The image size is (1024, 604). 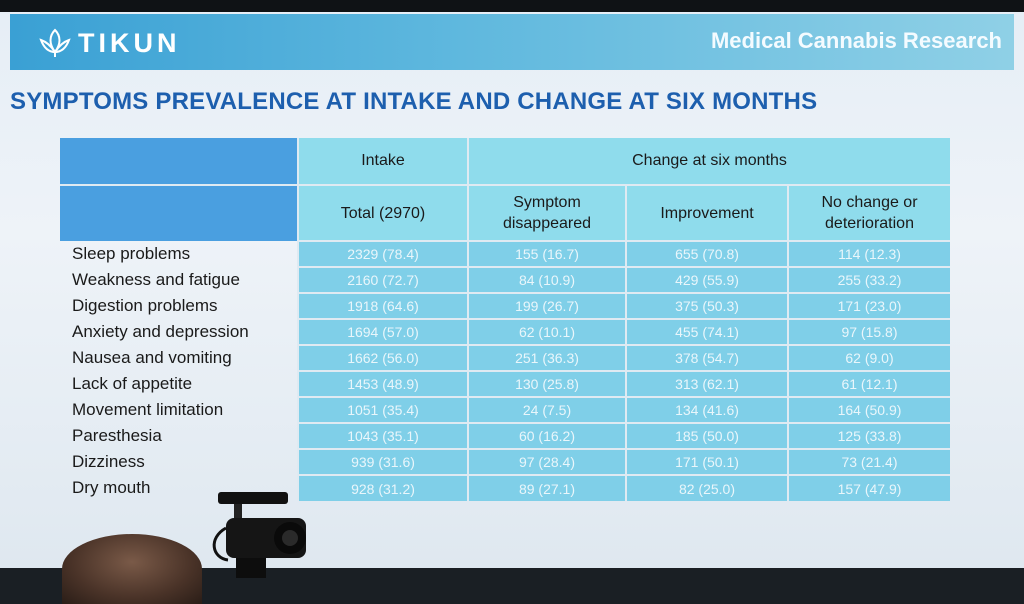 I want to click on header-no-change: No change or deterioration, so click(x=868, y=212).